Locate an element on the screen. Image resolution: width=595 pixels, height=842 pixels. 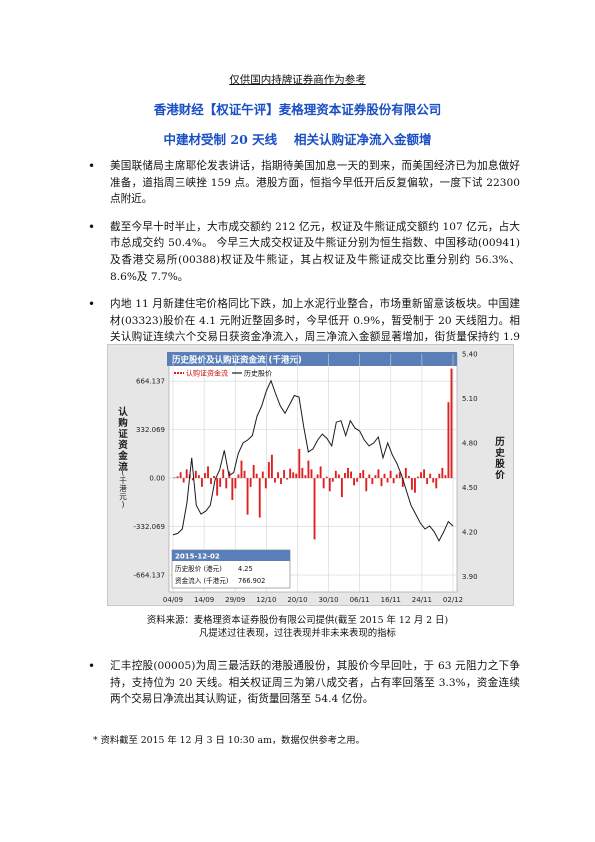
price-line is located at coordinates (313, 460).